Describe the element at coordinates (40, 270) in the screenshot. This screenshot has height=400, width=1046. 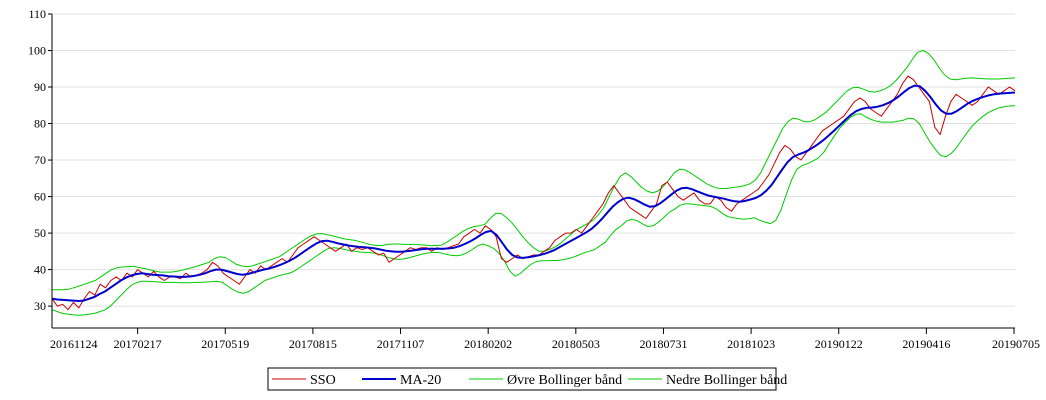
I see `y-tick-label: 40` at that location.